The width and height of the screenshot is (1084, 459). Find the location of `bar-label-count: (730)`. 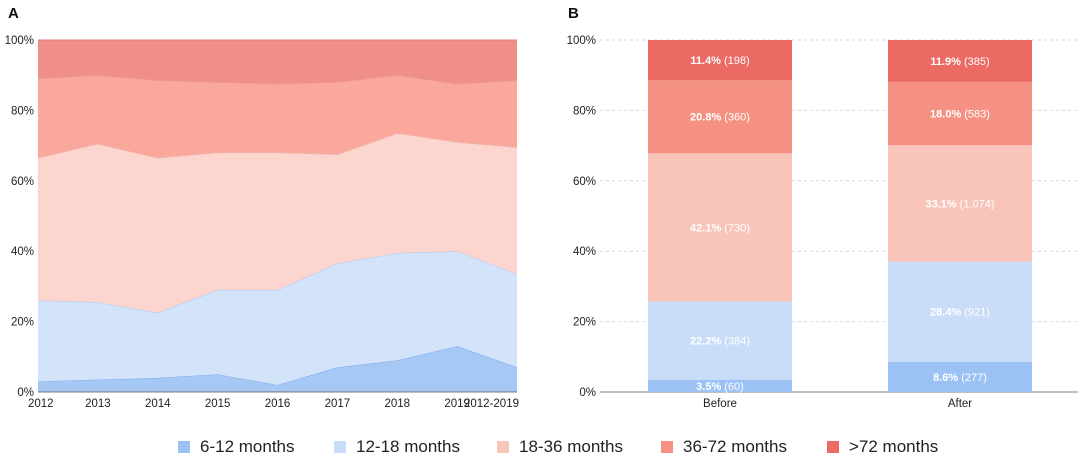

bar-label-count: (730) is located at coordinates (737, 228).